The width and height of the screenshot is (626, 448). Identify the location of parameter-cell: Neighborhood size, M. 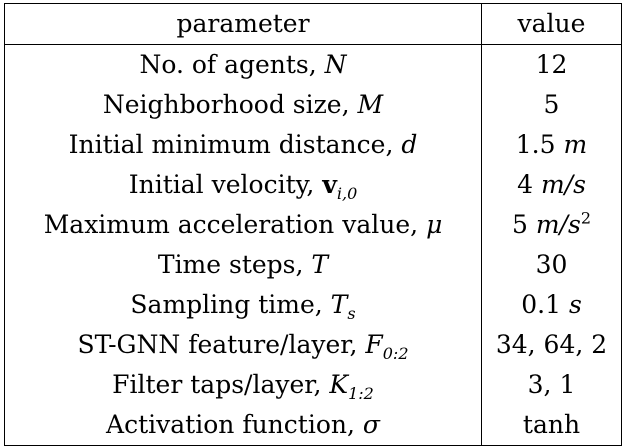
(243, 105).